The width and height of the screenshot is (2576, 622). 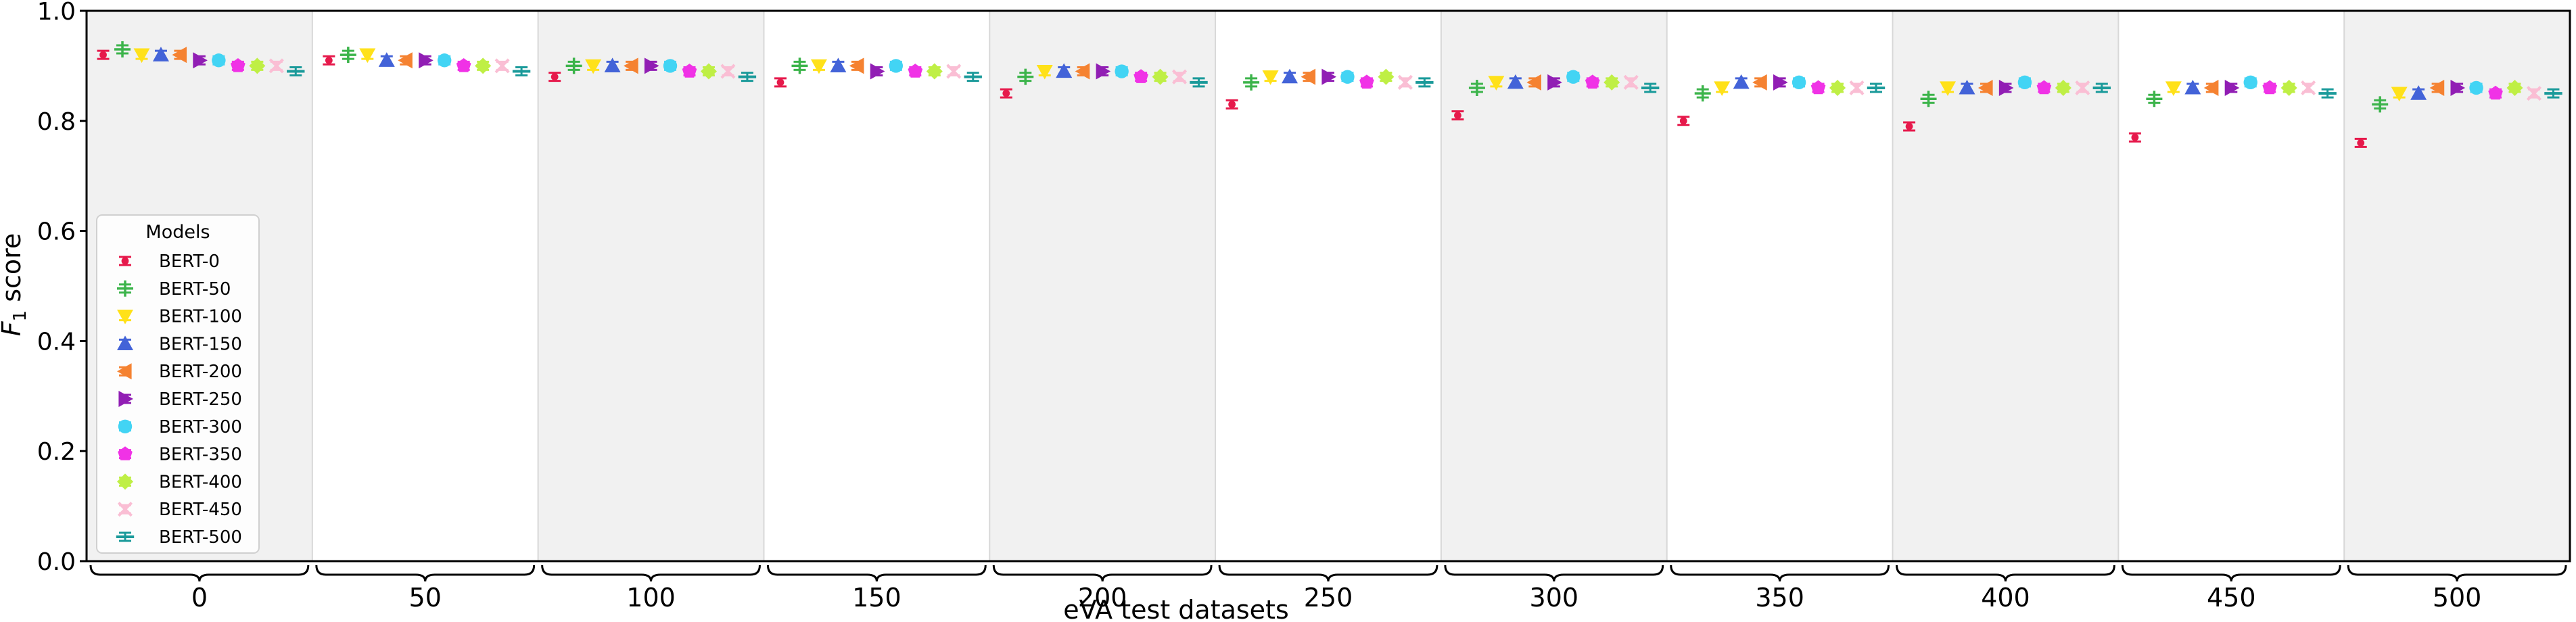 What do you see at coordinates (199, 598) in the screenshot?
I see `x-tick-label: 0` at bounding box center [199, 598].